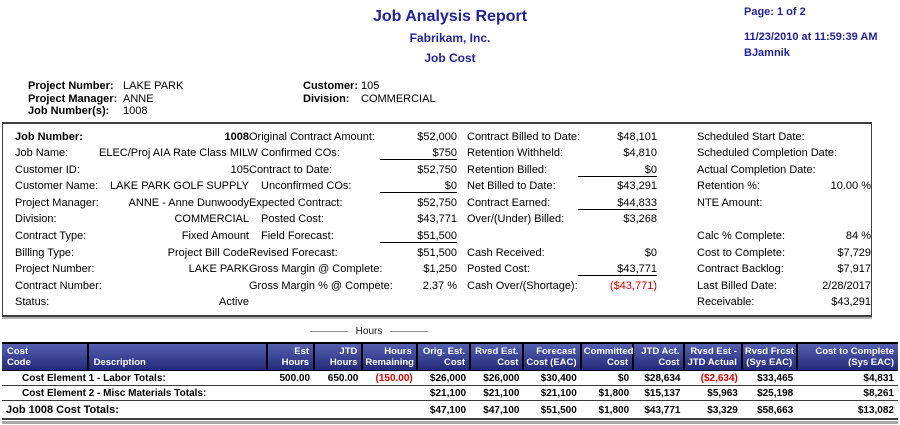 This screenshot has width=900, height=425. I want to click on column-header-line2: Cost, so click(669, 363).